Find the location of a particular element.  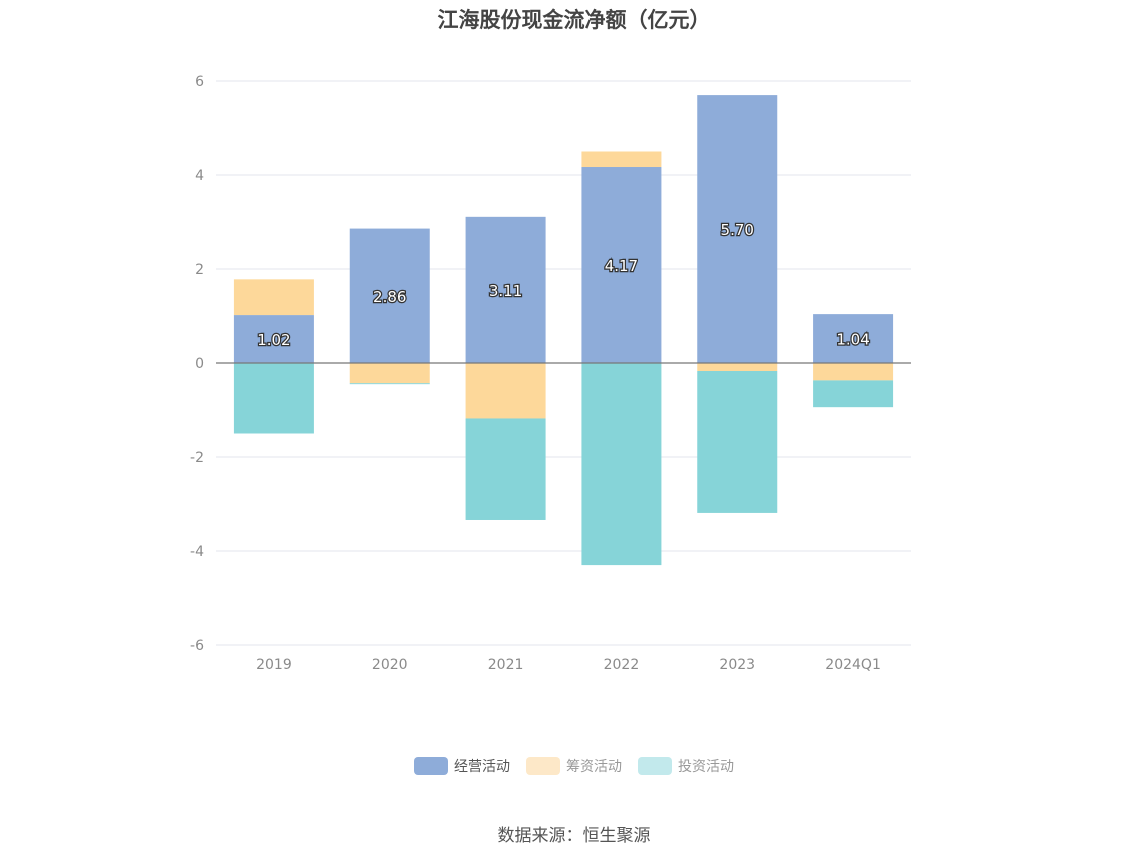

y-tick-label: 2 is located at coordinates (199, 270).